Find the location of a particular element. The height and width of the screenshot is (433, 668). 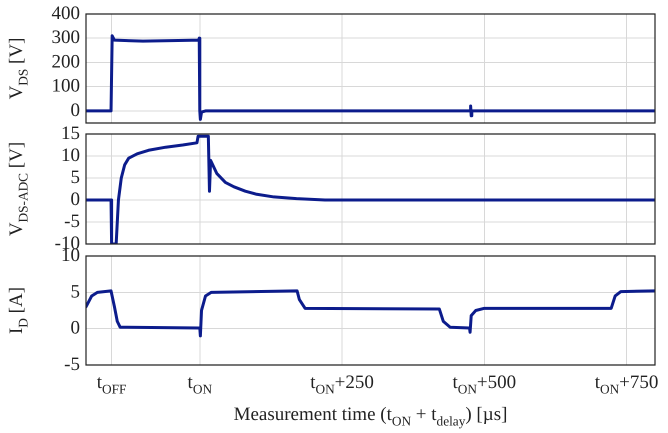

y-tick-label: 300 is located at coordinates (66, 37).